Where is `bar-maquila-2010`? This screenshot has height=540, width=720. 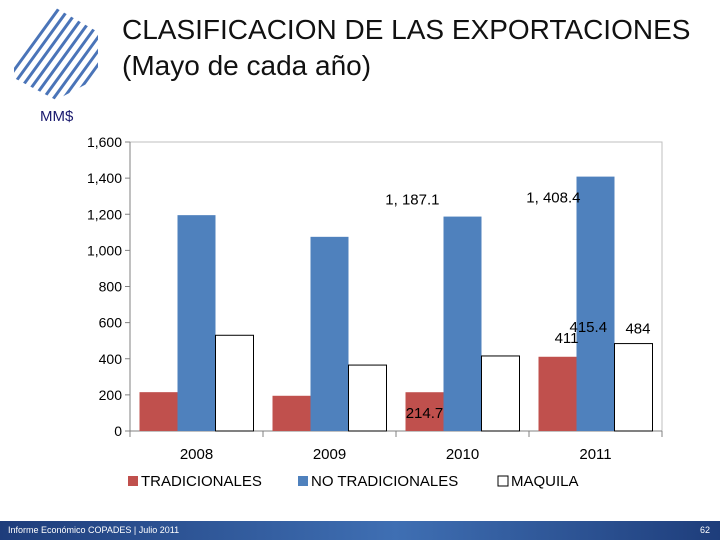 bar-maquila-2010 is located at coordinates (500, 393).